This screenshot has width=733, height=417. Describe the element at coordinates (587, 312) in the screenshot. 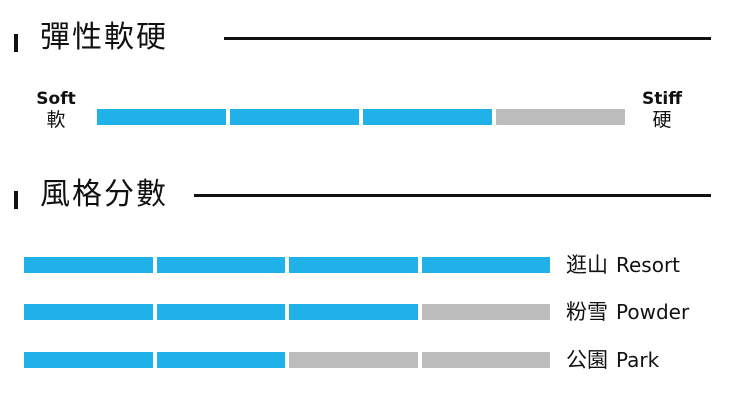

I see `powder-label-zh: 粉雪` at that location.